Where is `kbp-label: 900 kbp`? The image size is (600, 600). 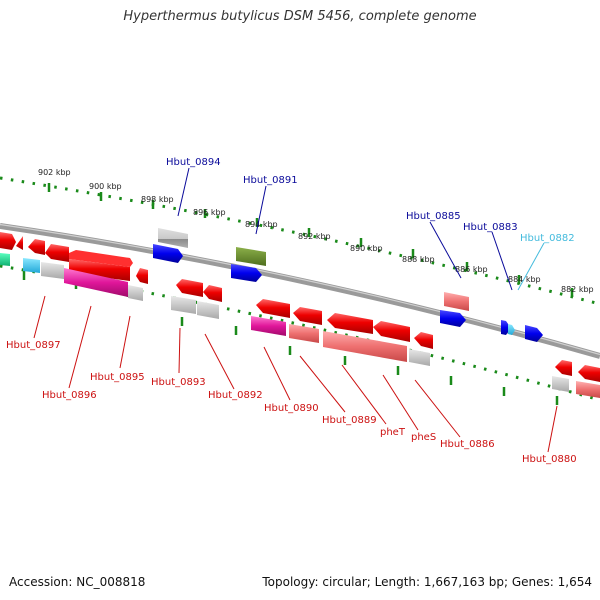
kbp-label: 900 kbp is located at coordinates (105, 186).